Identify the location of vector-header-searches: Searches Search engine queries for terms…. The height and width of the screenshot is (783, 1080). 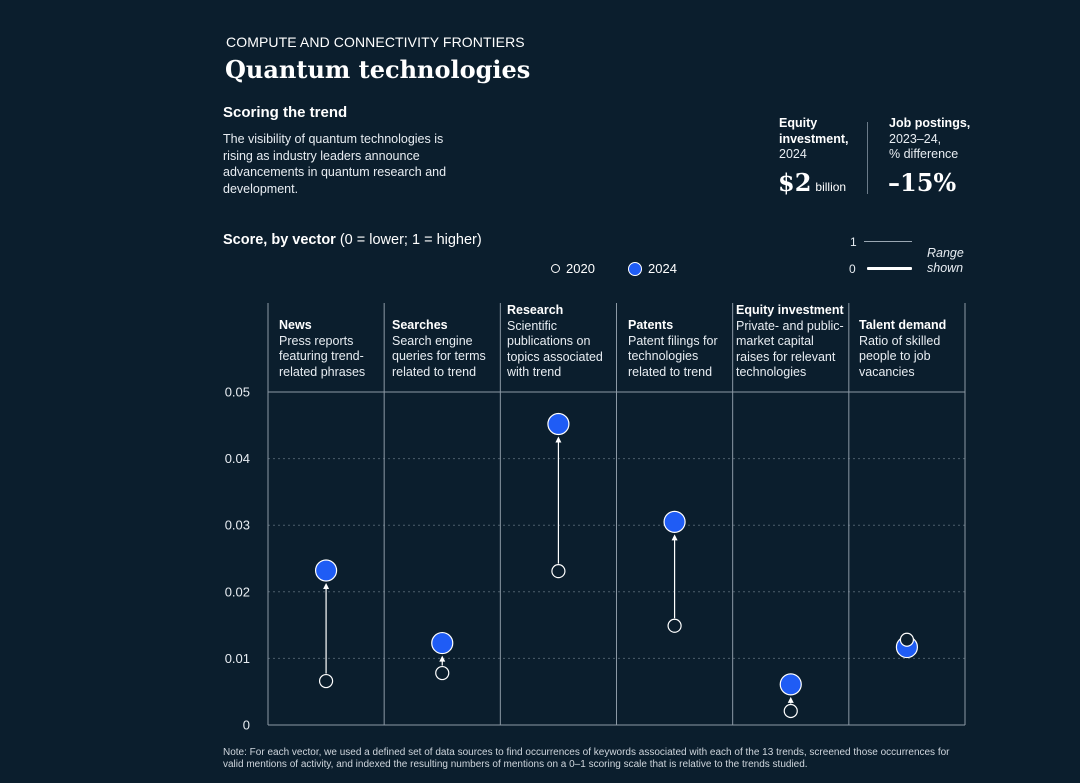
(447, 349).